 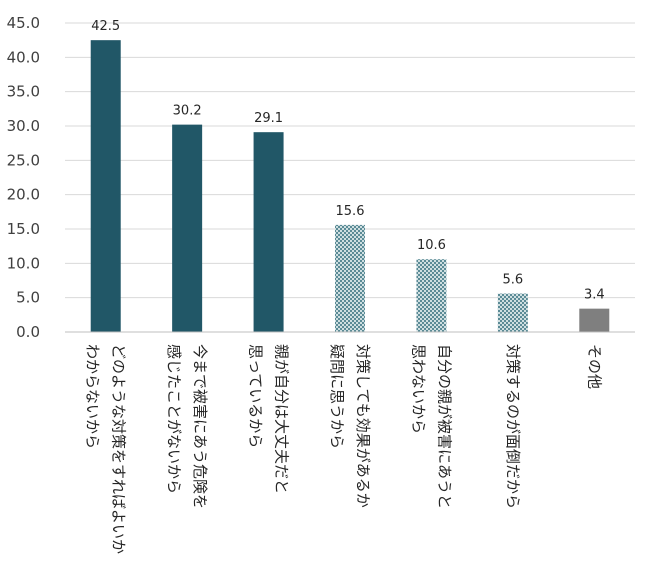 What do you see at coordinates (23, 92) in the screenshot?
I see `y-tick-label: 35.0` at bounding box center [23, 92].